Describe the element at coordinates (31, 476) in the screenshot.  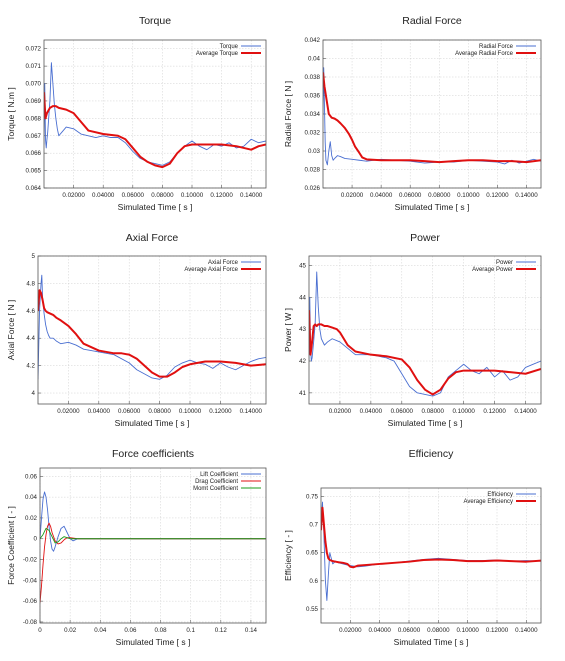
I see `y-tick-label: 0.06` at that location.